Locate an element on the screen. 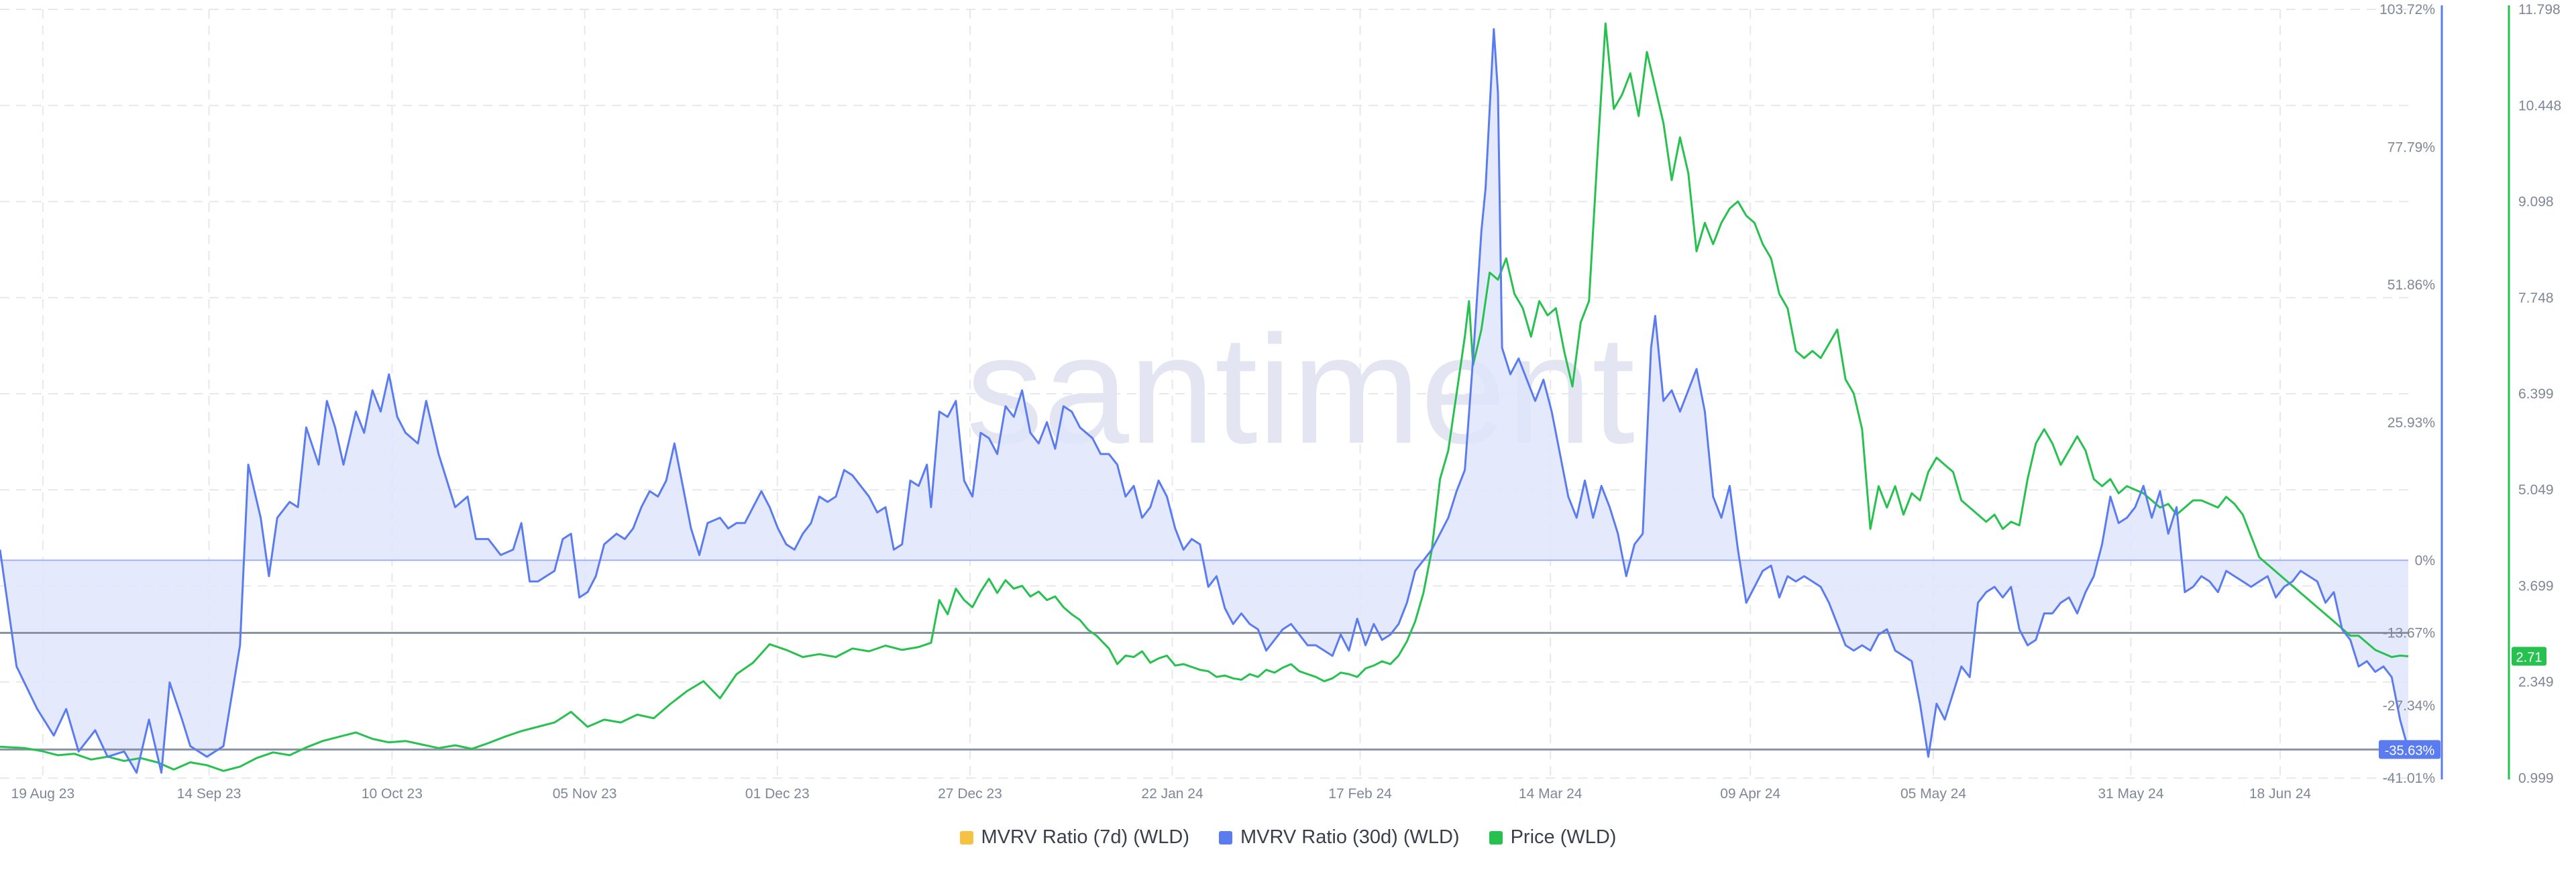  x-tick-label: 05 May 24 is located at coordinates (1933, 794).